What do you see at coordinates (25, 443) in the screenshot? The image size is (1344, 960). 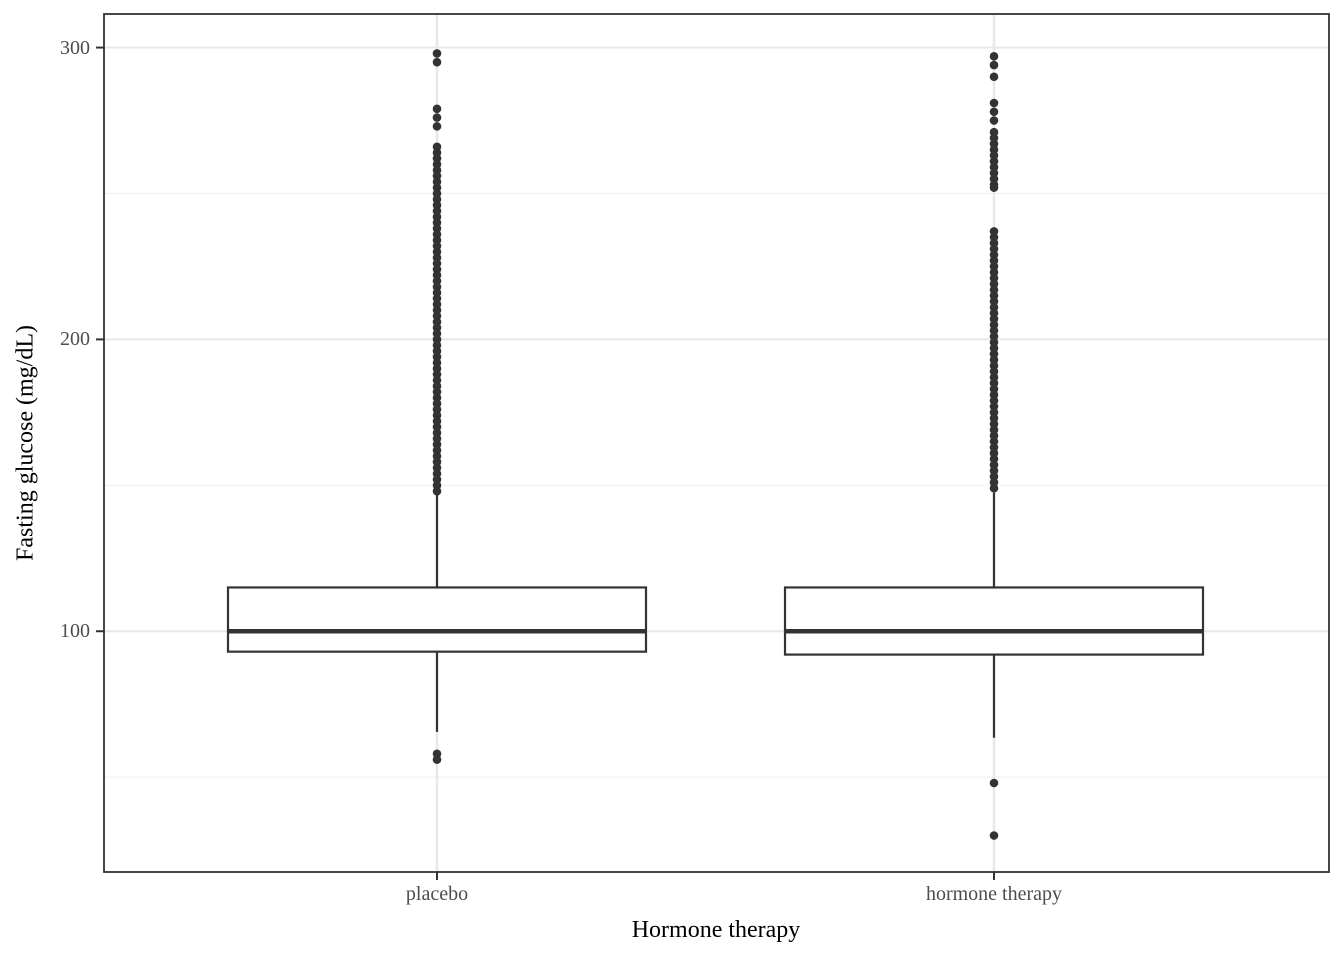 I see `y-axis-title: Fasting glucose (mg/dL)` at bounding box center [25, 443].